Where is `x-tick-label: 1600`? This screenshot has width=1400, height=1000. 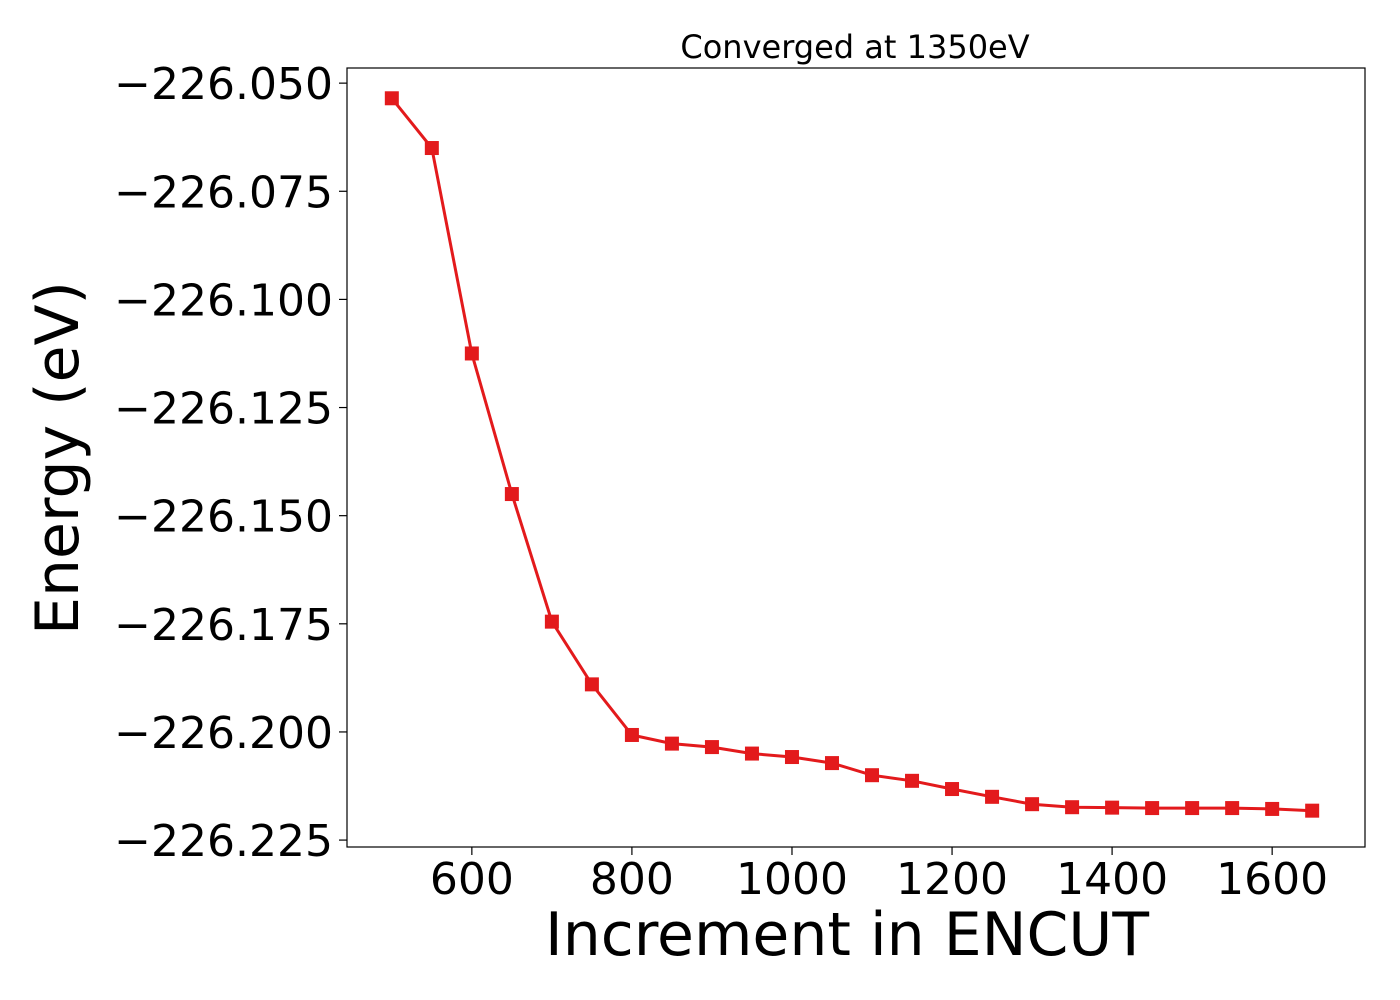
x-tick-label: 1600 is located at coordinates (1272, 879).